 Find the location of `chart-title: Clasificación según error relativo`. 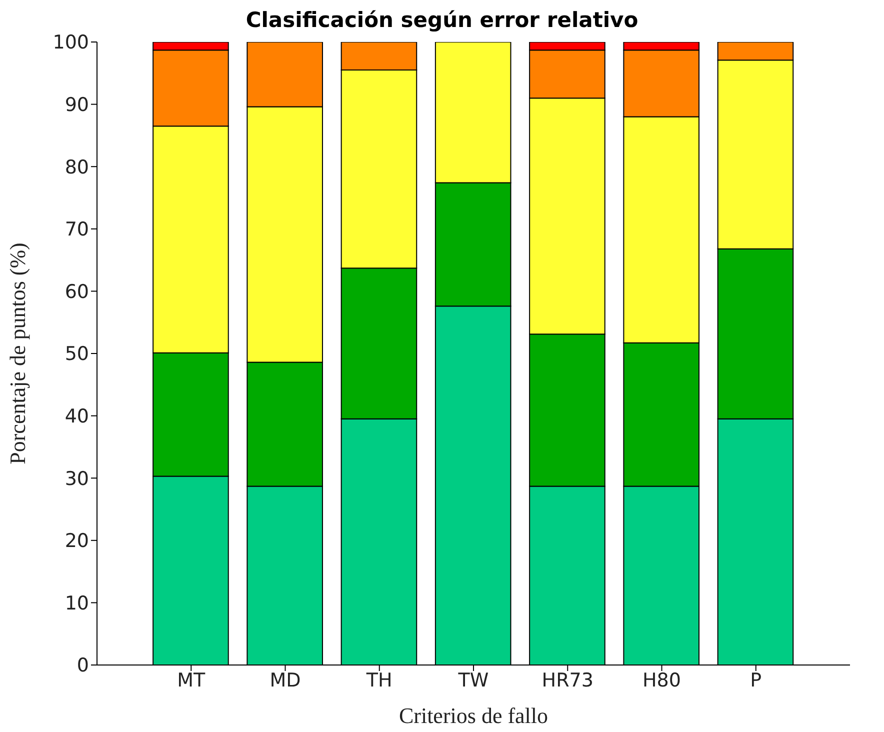

chart-title: Clasificación según error relativo is located at coordinates (442, 20).